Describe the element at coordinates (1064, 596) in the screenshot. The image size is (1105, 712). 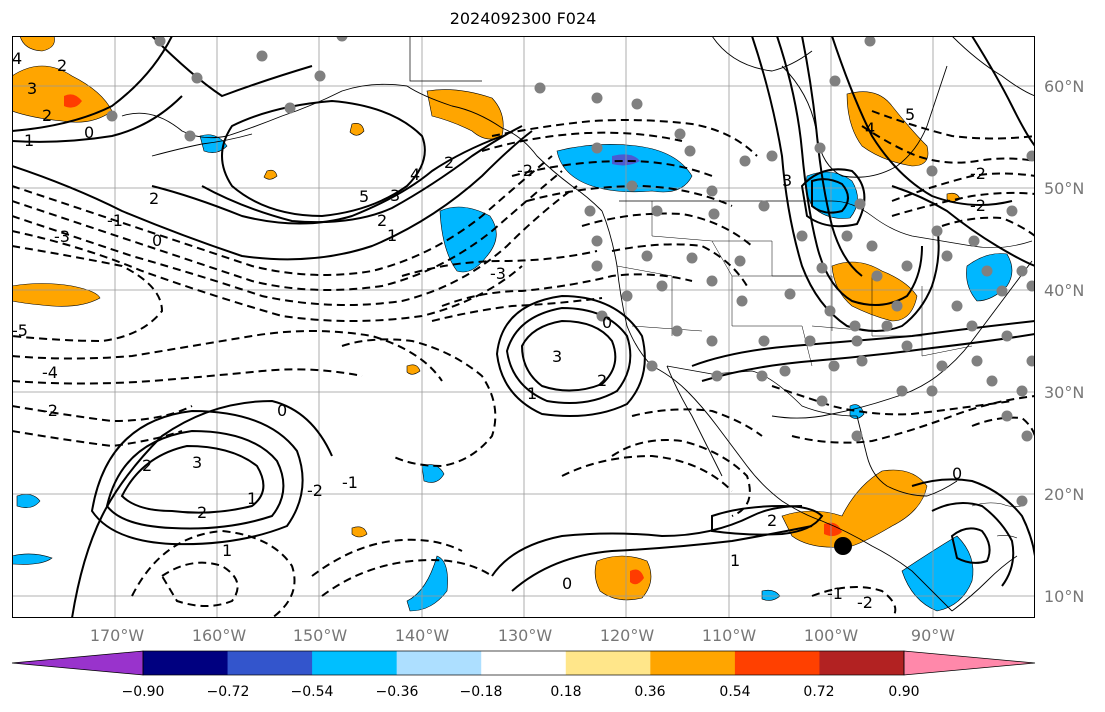
I see `lat-label-10n: 10°N` at that location.